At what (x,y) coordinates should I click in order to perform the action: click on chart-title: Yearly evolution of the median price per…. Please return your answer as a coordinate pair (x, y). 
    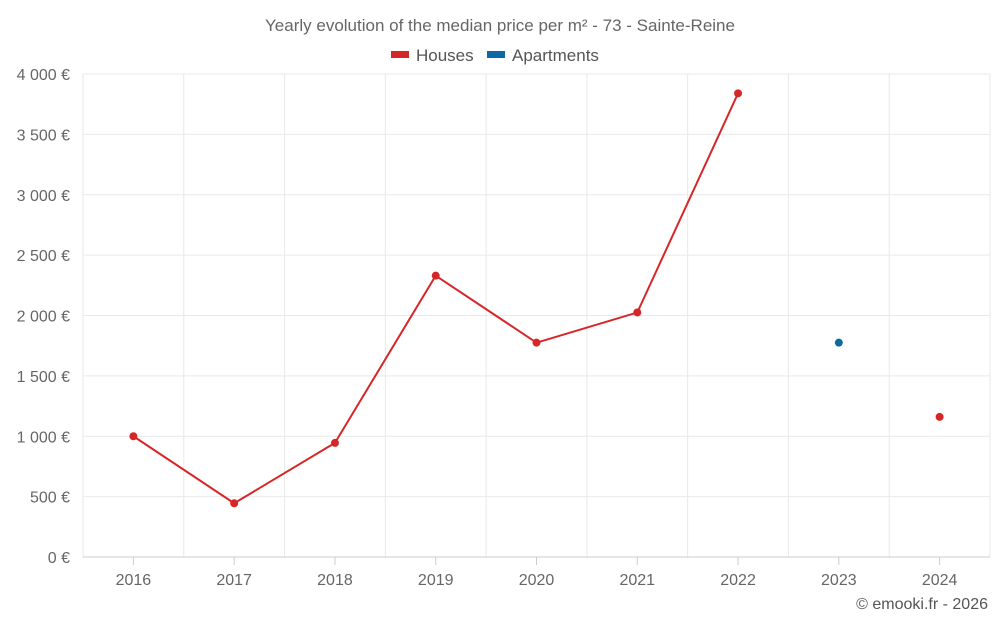
    Looking at the image, I should click on (500, 25).